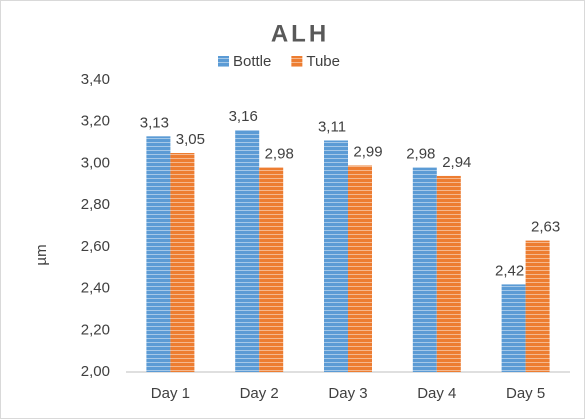  What do you see at coordinates (456, 162) in the screenshot?
I see `data-label: 2,94` at bounding box center [456, 162].